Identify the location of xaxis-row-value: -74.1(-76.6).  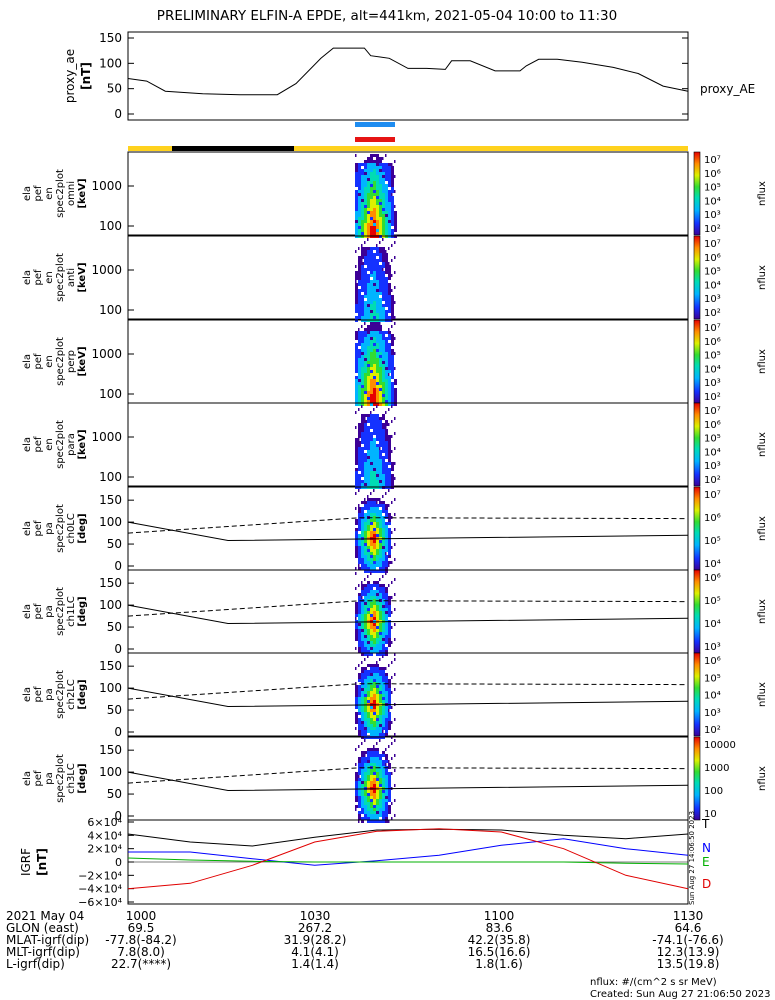
(687, 940).